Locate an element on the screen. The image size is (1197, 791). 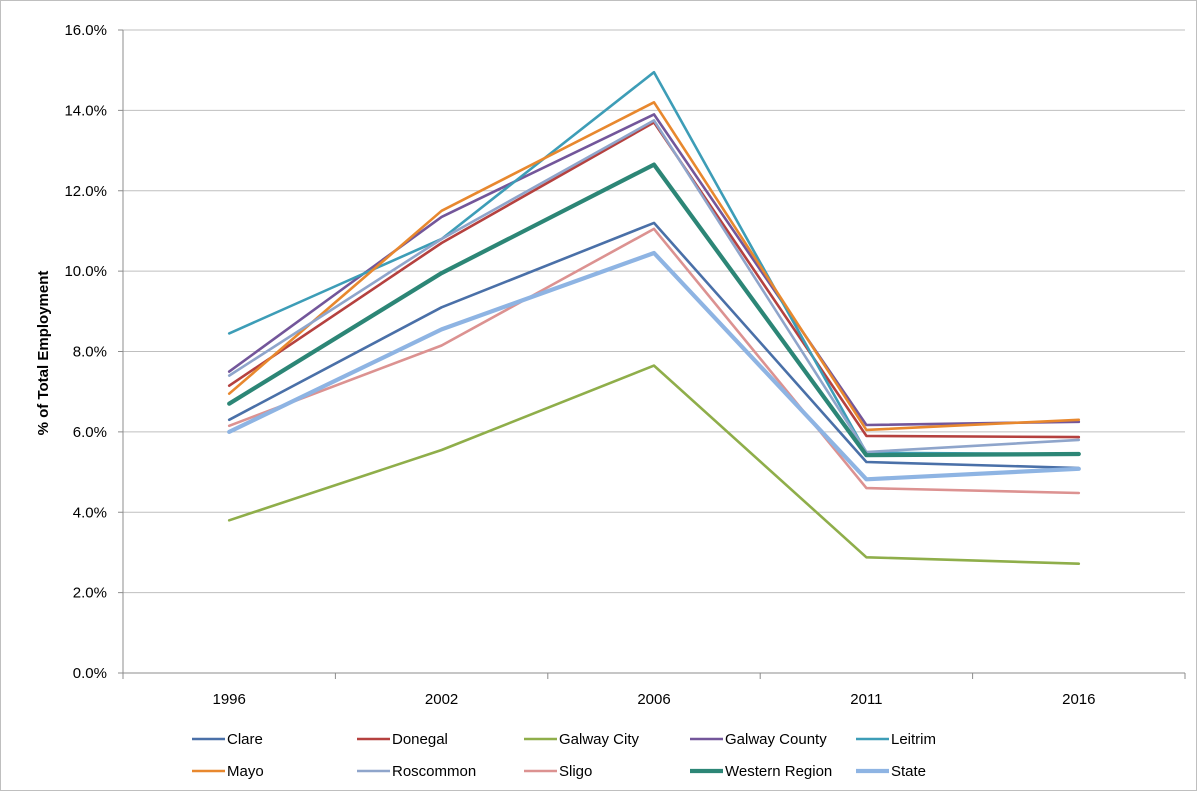
legend-label-leitrim: Leitrim is located at coordinates (913, 739).